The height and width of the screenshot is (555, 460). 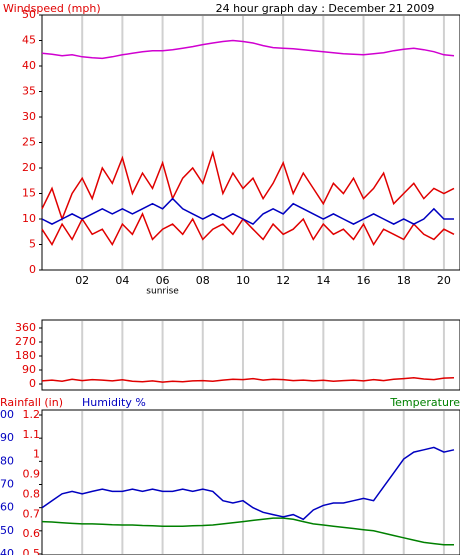 What do you see at coordinates (32, 414) in the screenshot?
I see `y2-tick-label: 1.2` at bounding box center [32, 414].